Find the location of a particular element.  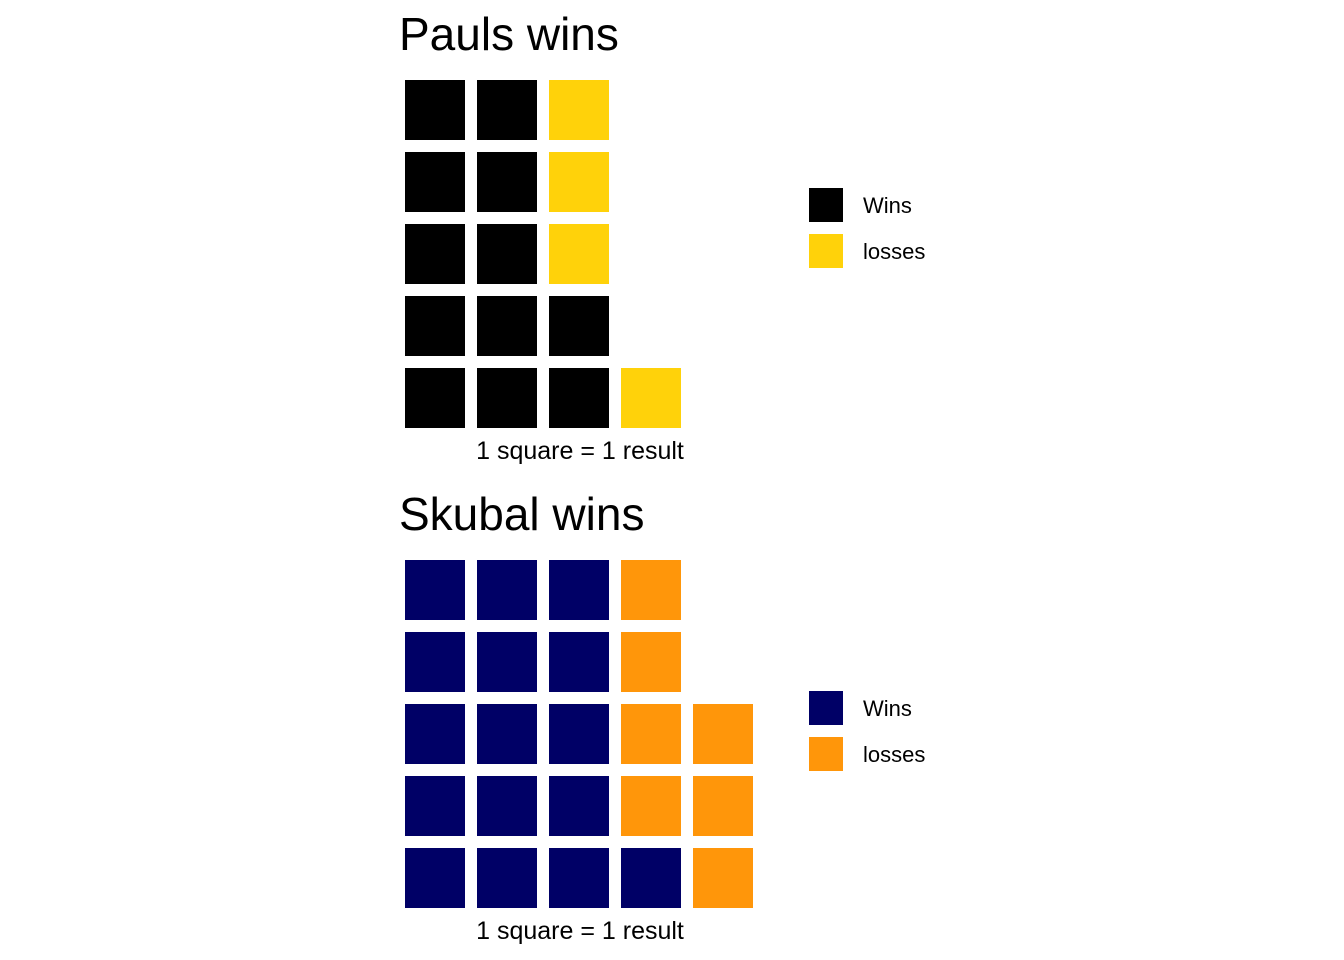

chart-title: Pauls wins is located at coordinates (509, 34).